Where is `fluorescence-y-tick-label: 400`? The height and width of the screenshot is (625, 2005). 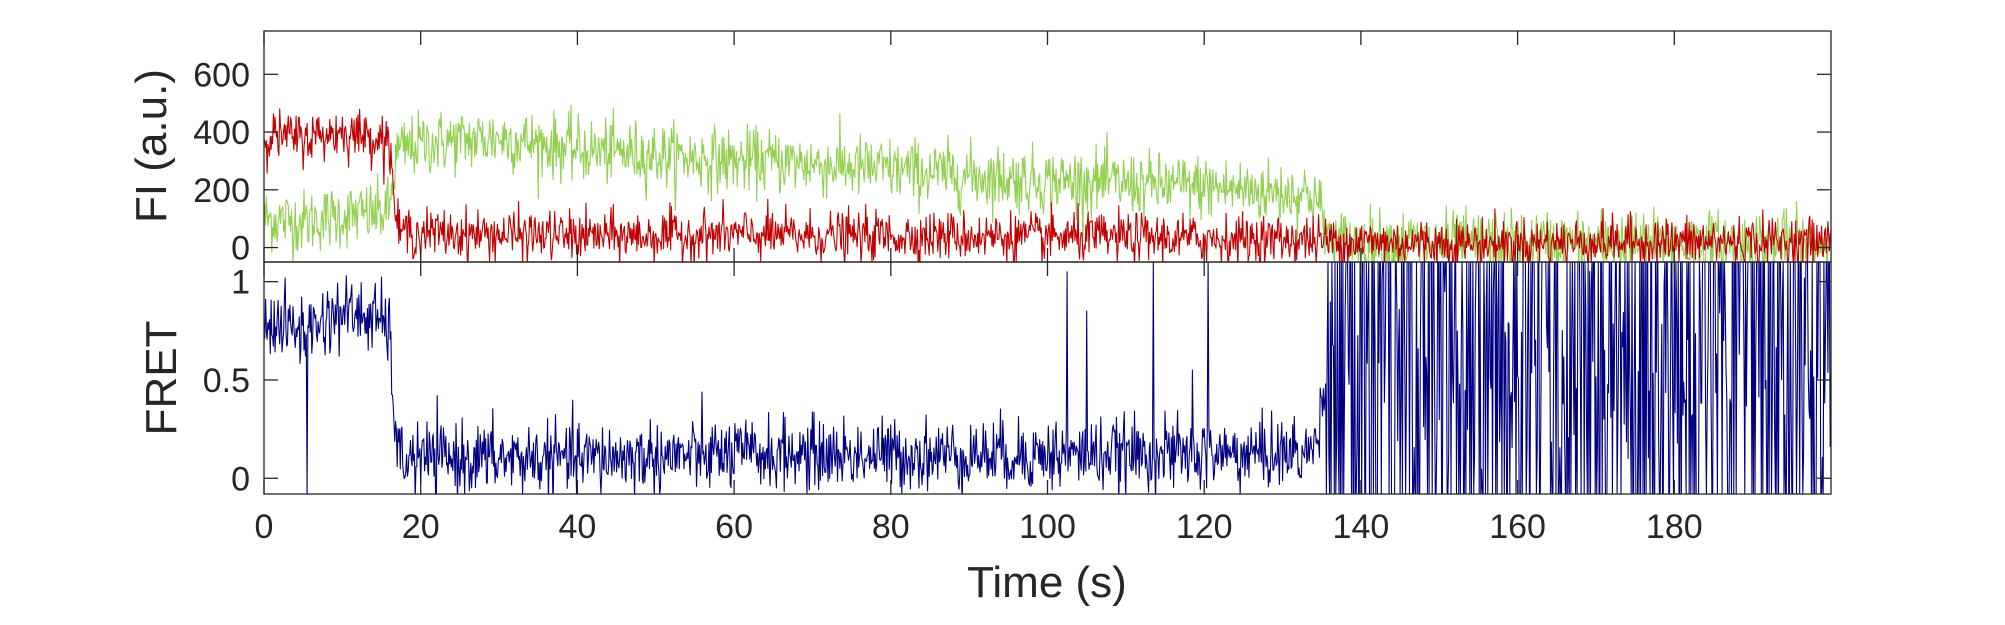
fluorescence-y-tick-label: 400 is located at coordinates (221, 133).